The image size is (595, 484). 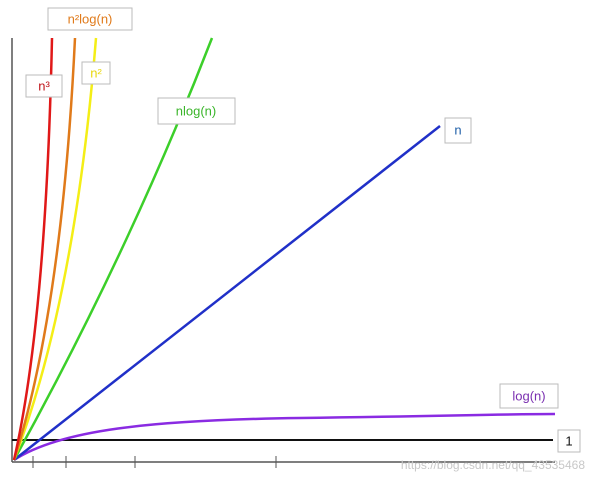 I want to click on curve-label: n²log(n), so click(x=90, y=18).